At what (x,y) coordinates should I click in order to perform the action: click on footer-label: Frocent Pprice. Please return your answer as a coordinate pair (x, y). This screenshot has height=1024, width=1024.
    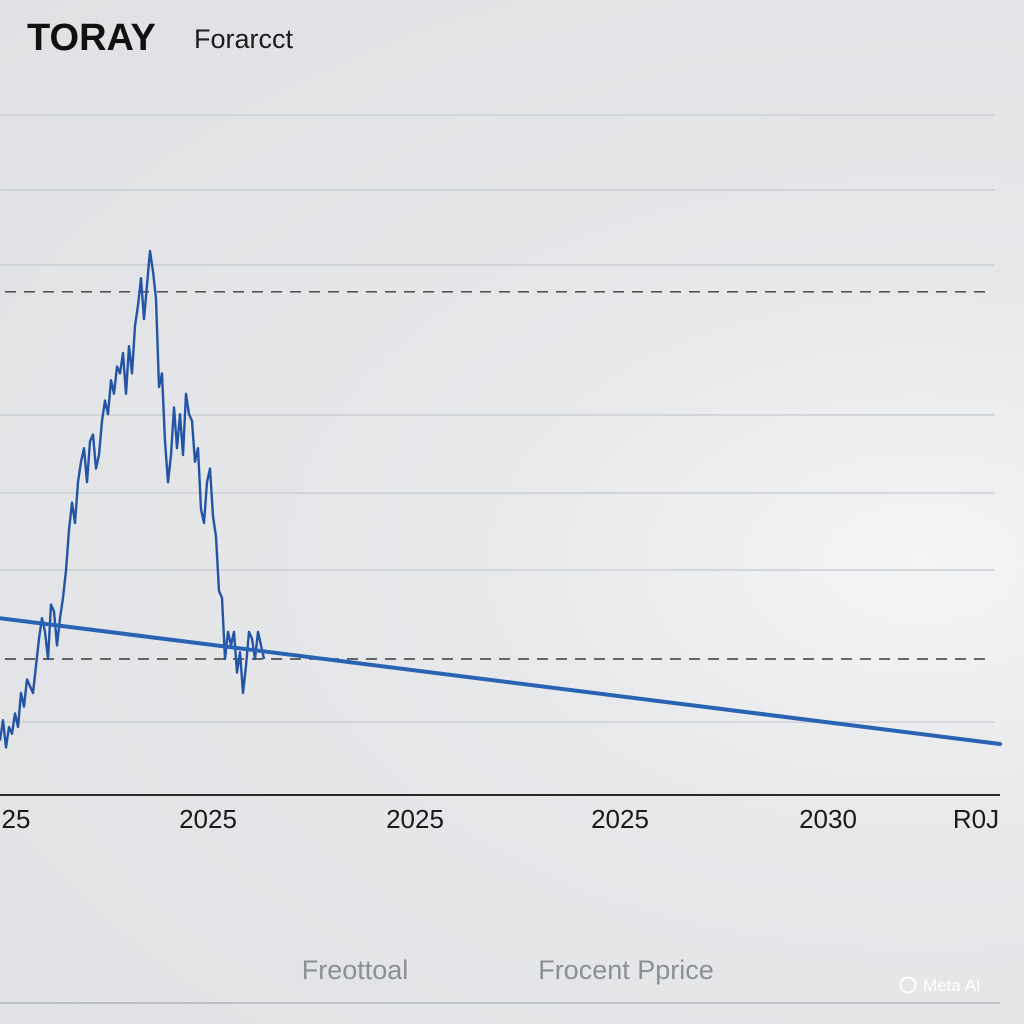
    Looking at the image, I should click on (626, 970).